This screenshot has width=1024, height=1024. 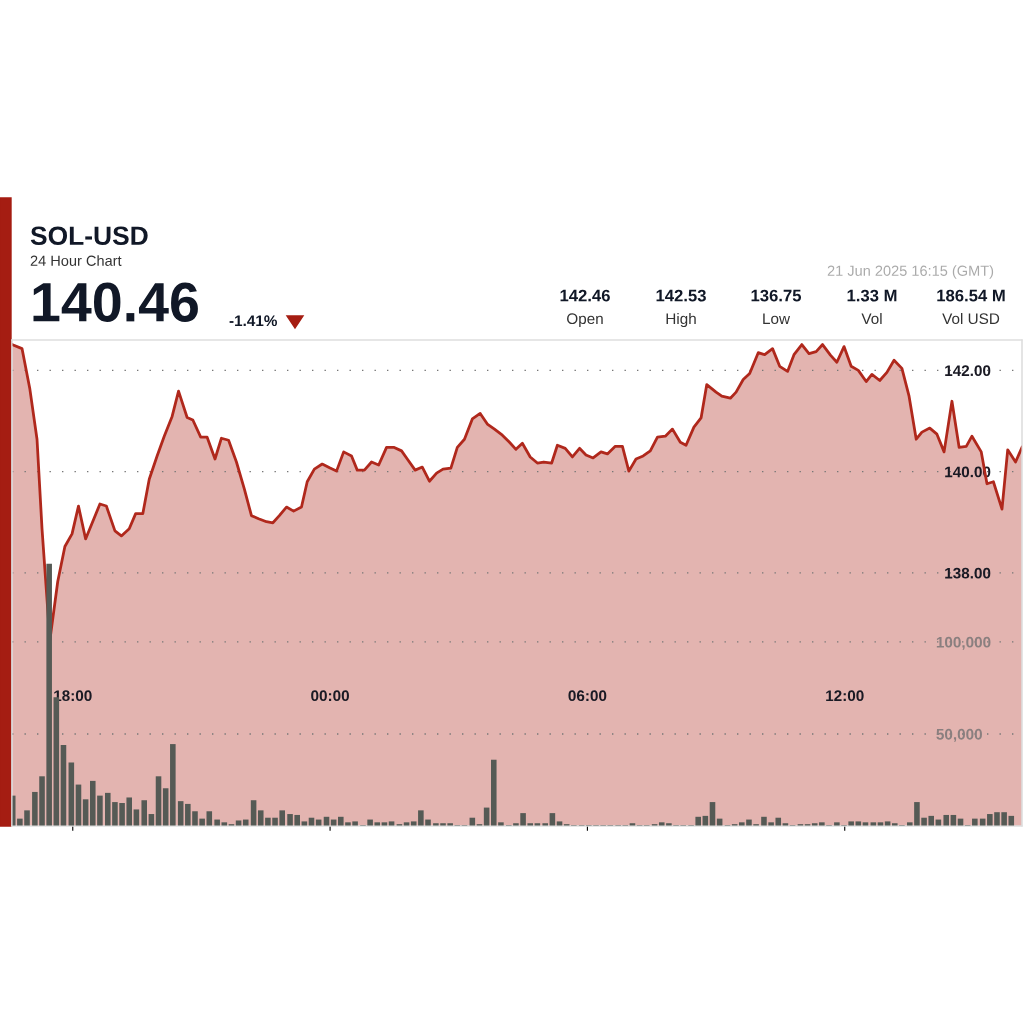 What do you see at coordinates (330, 696) in the screenshot?
I see `x-tick-label: 00:00` at bounding box center [330, 696].